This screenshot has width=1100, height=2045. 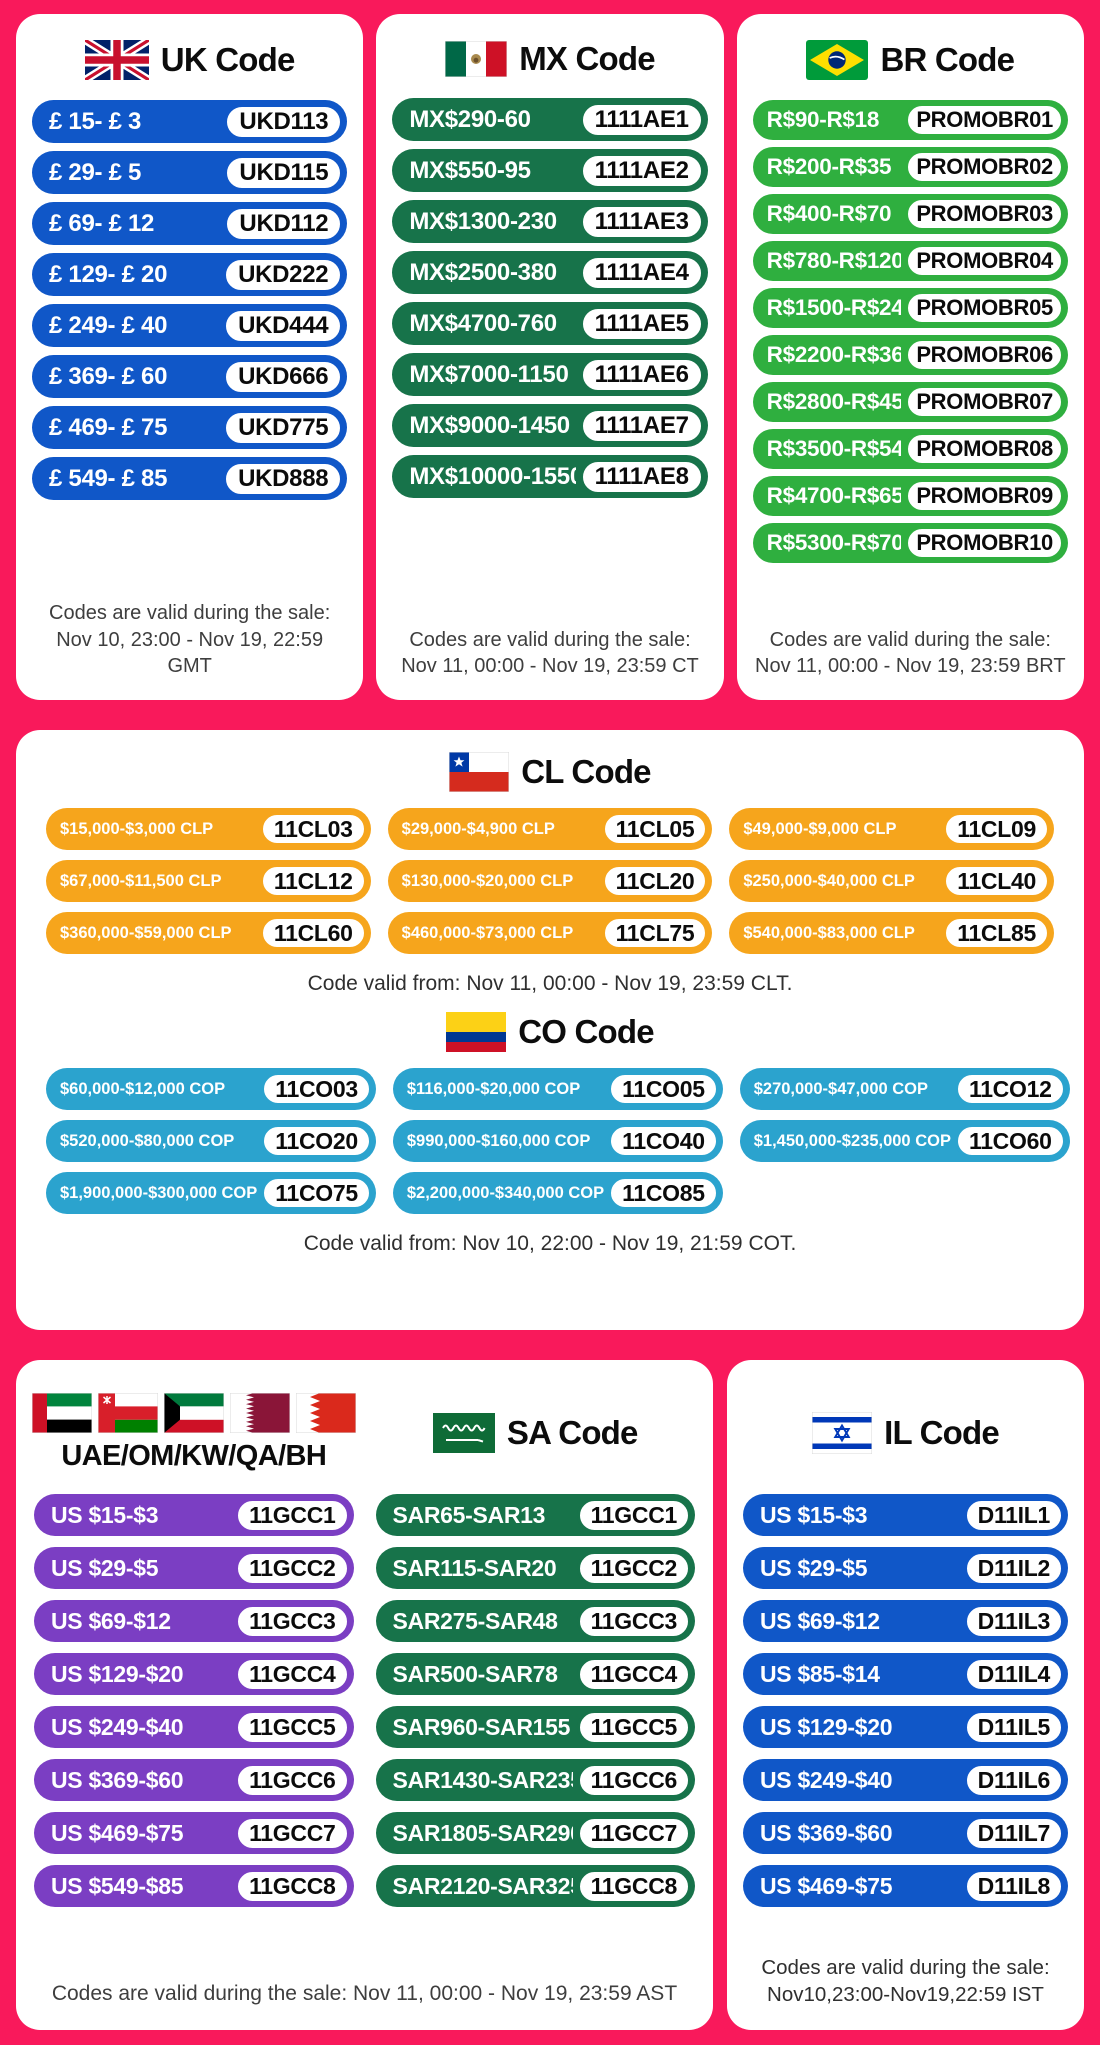 What do you see at coordinates (1013, 1621) in the screenshot?
I see `coupon-code-badge: D11IL3` at bounding box center [1013, 1621].